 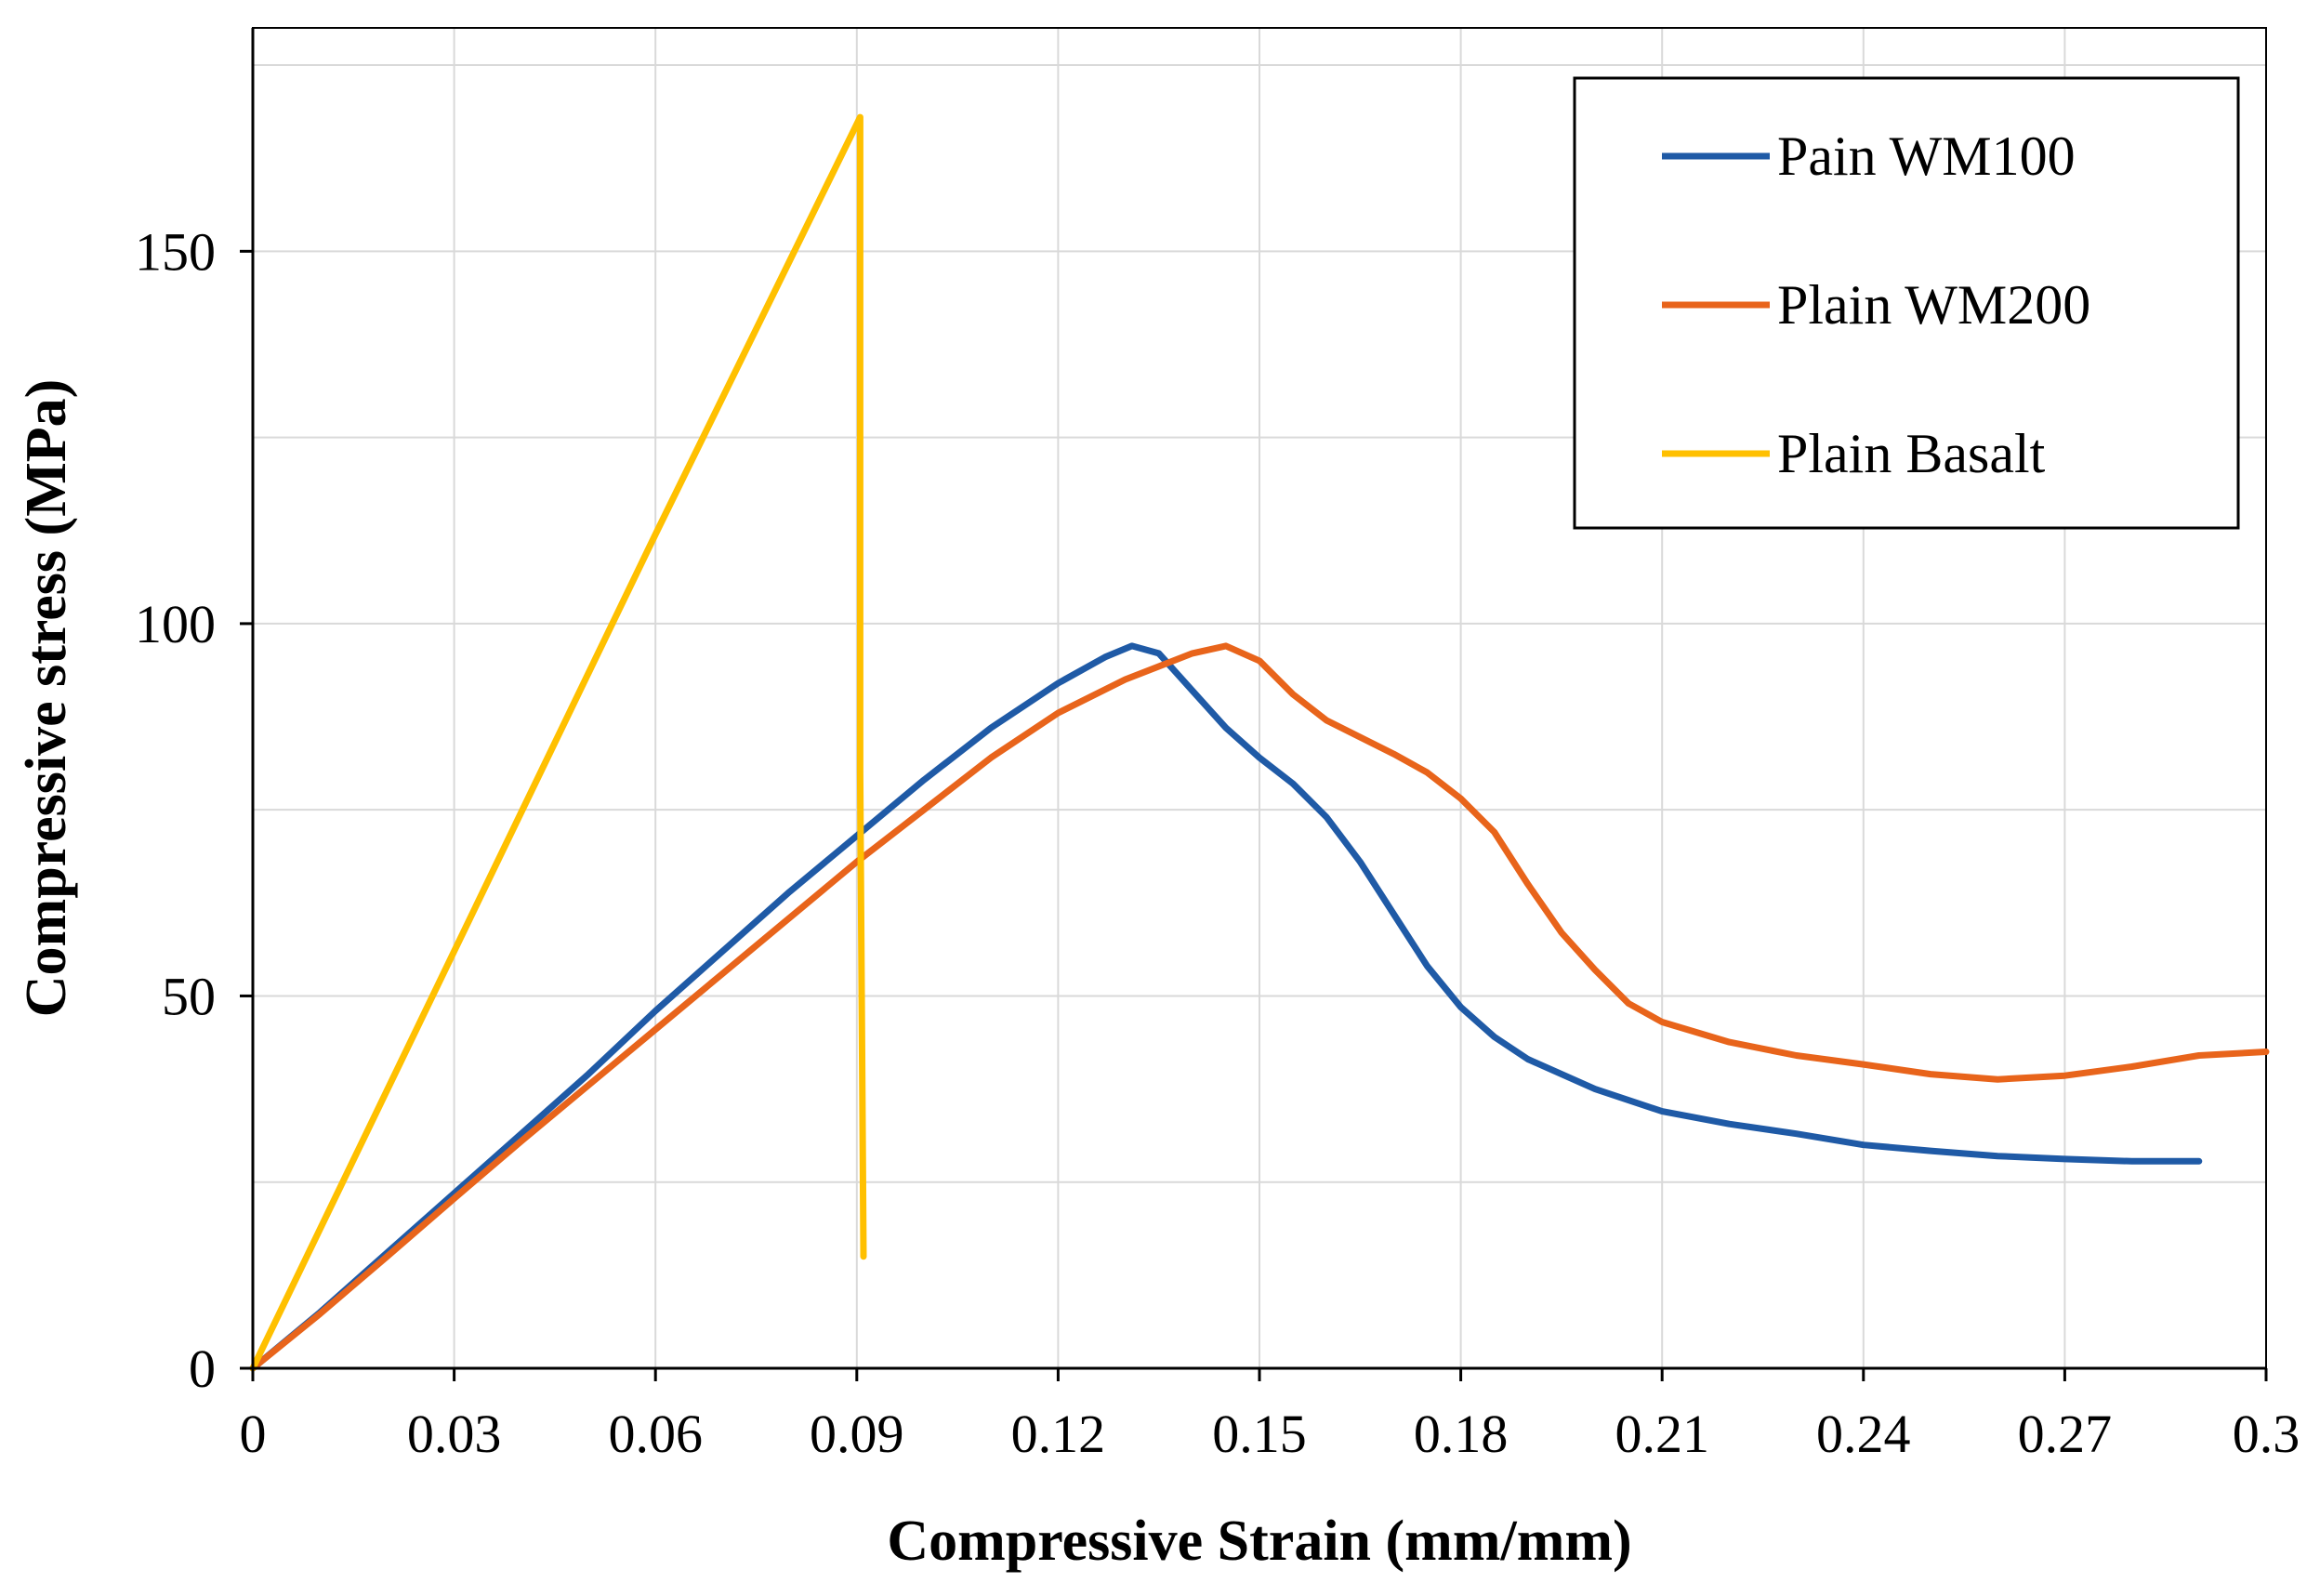 I want to click on y-tick-label: 100, so click(x=175, y=624).